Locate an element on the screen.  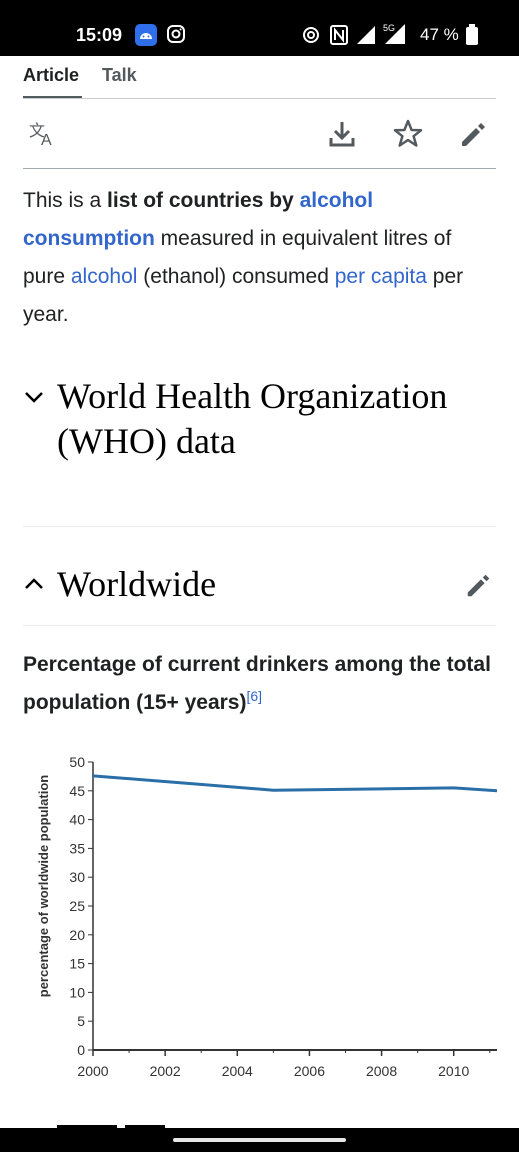
x-axis: 2000 2002 2004 2006 2008 2010 is located at coordinates (287, 1064).